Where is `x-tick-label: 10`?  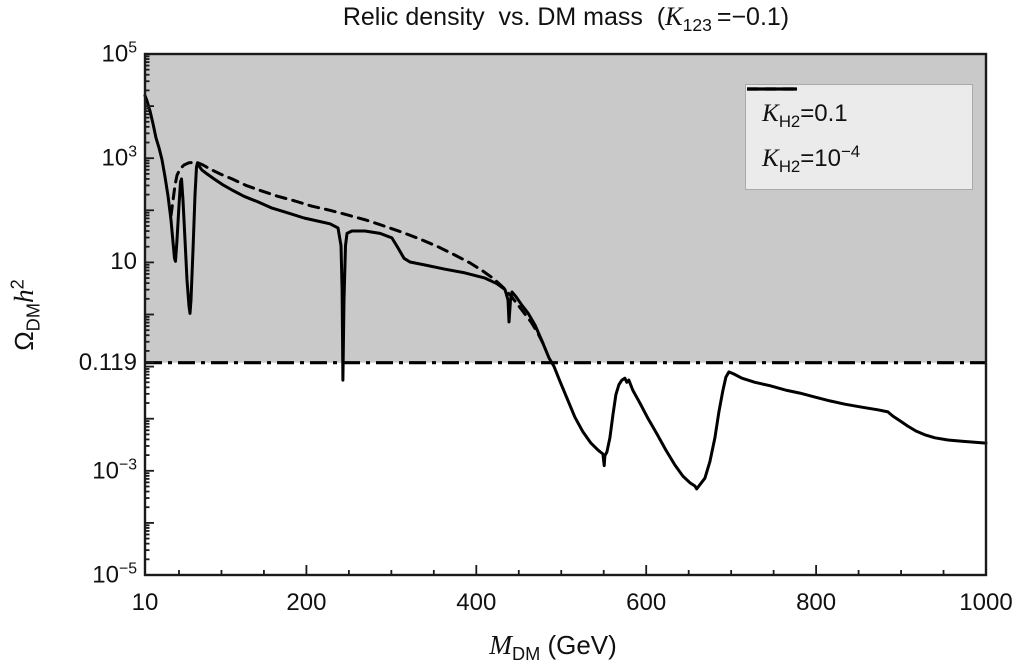 x-tick-label: 10 is located at coordinates (145, 602).